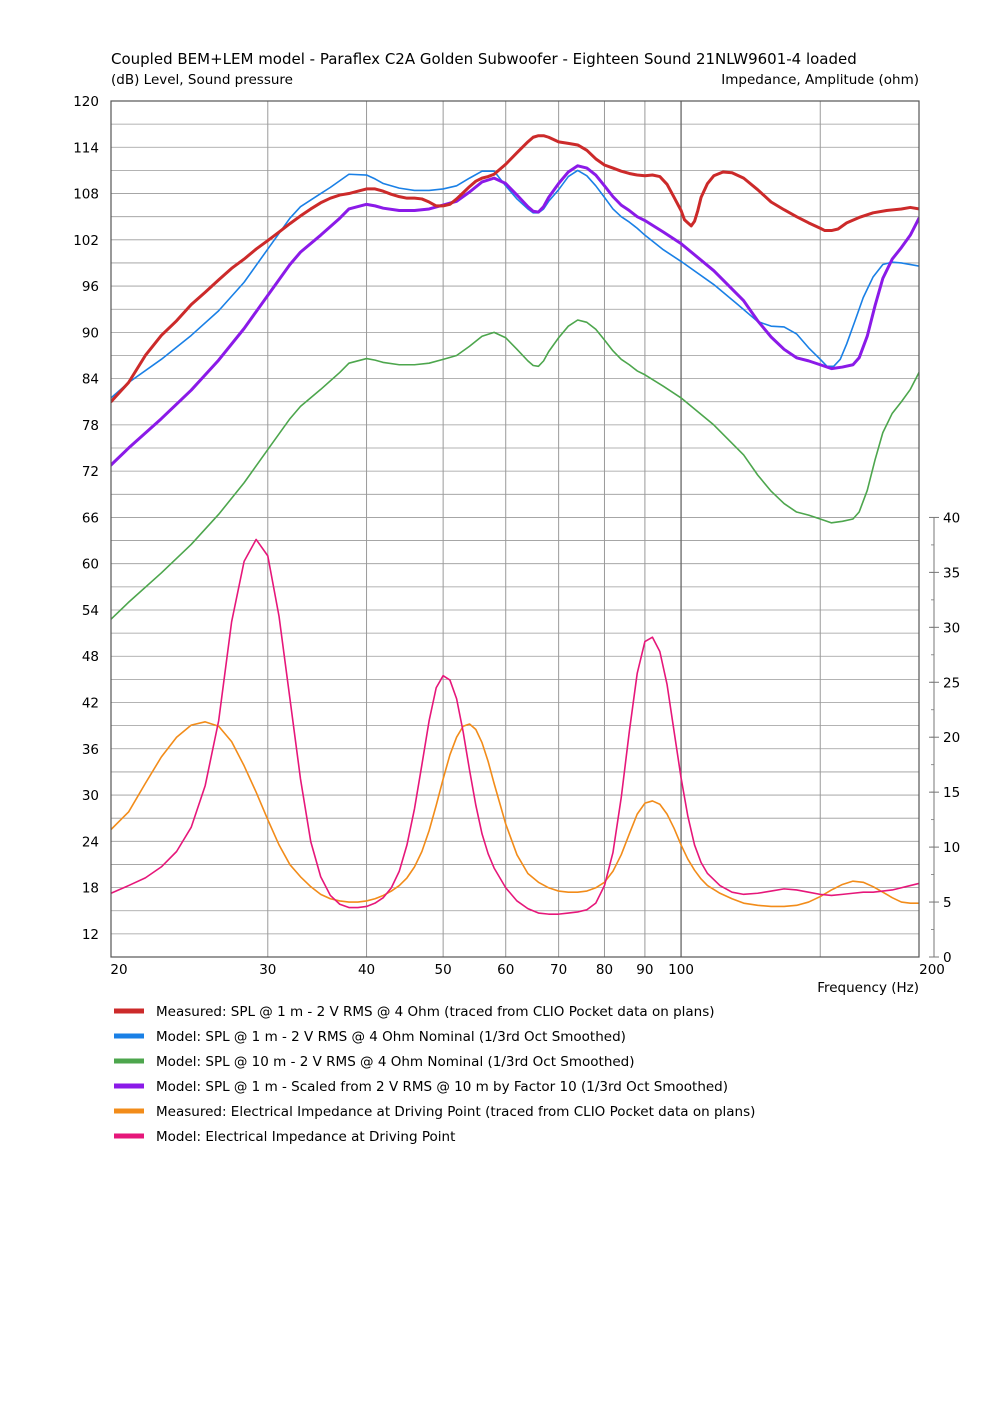  I want to click on y-tick-label: 108, so click(86, 195).